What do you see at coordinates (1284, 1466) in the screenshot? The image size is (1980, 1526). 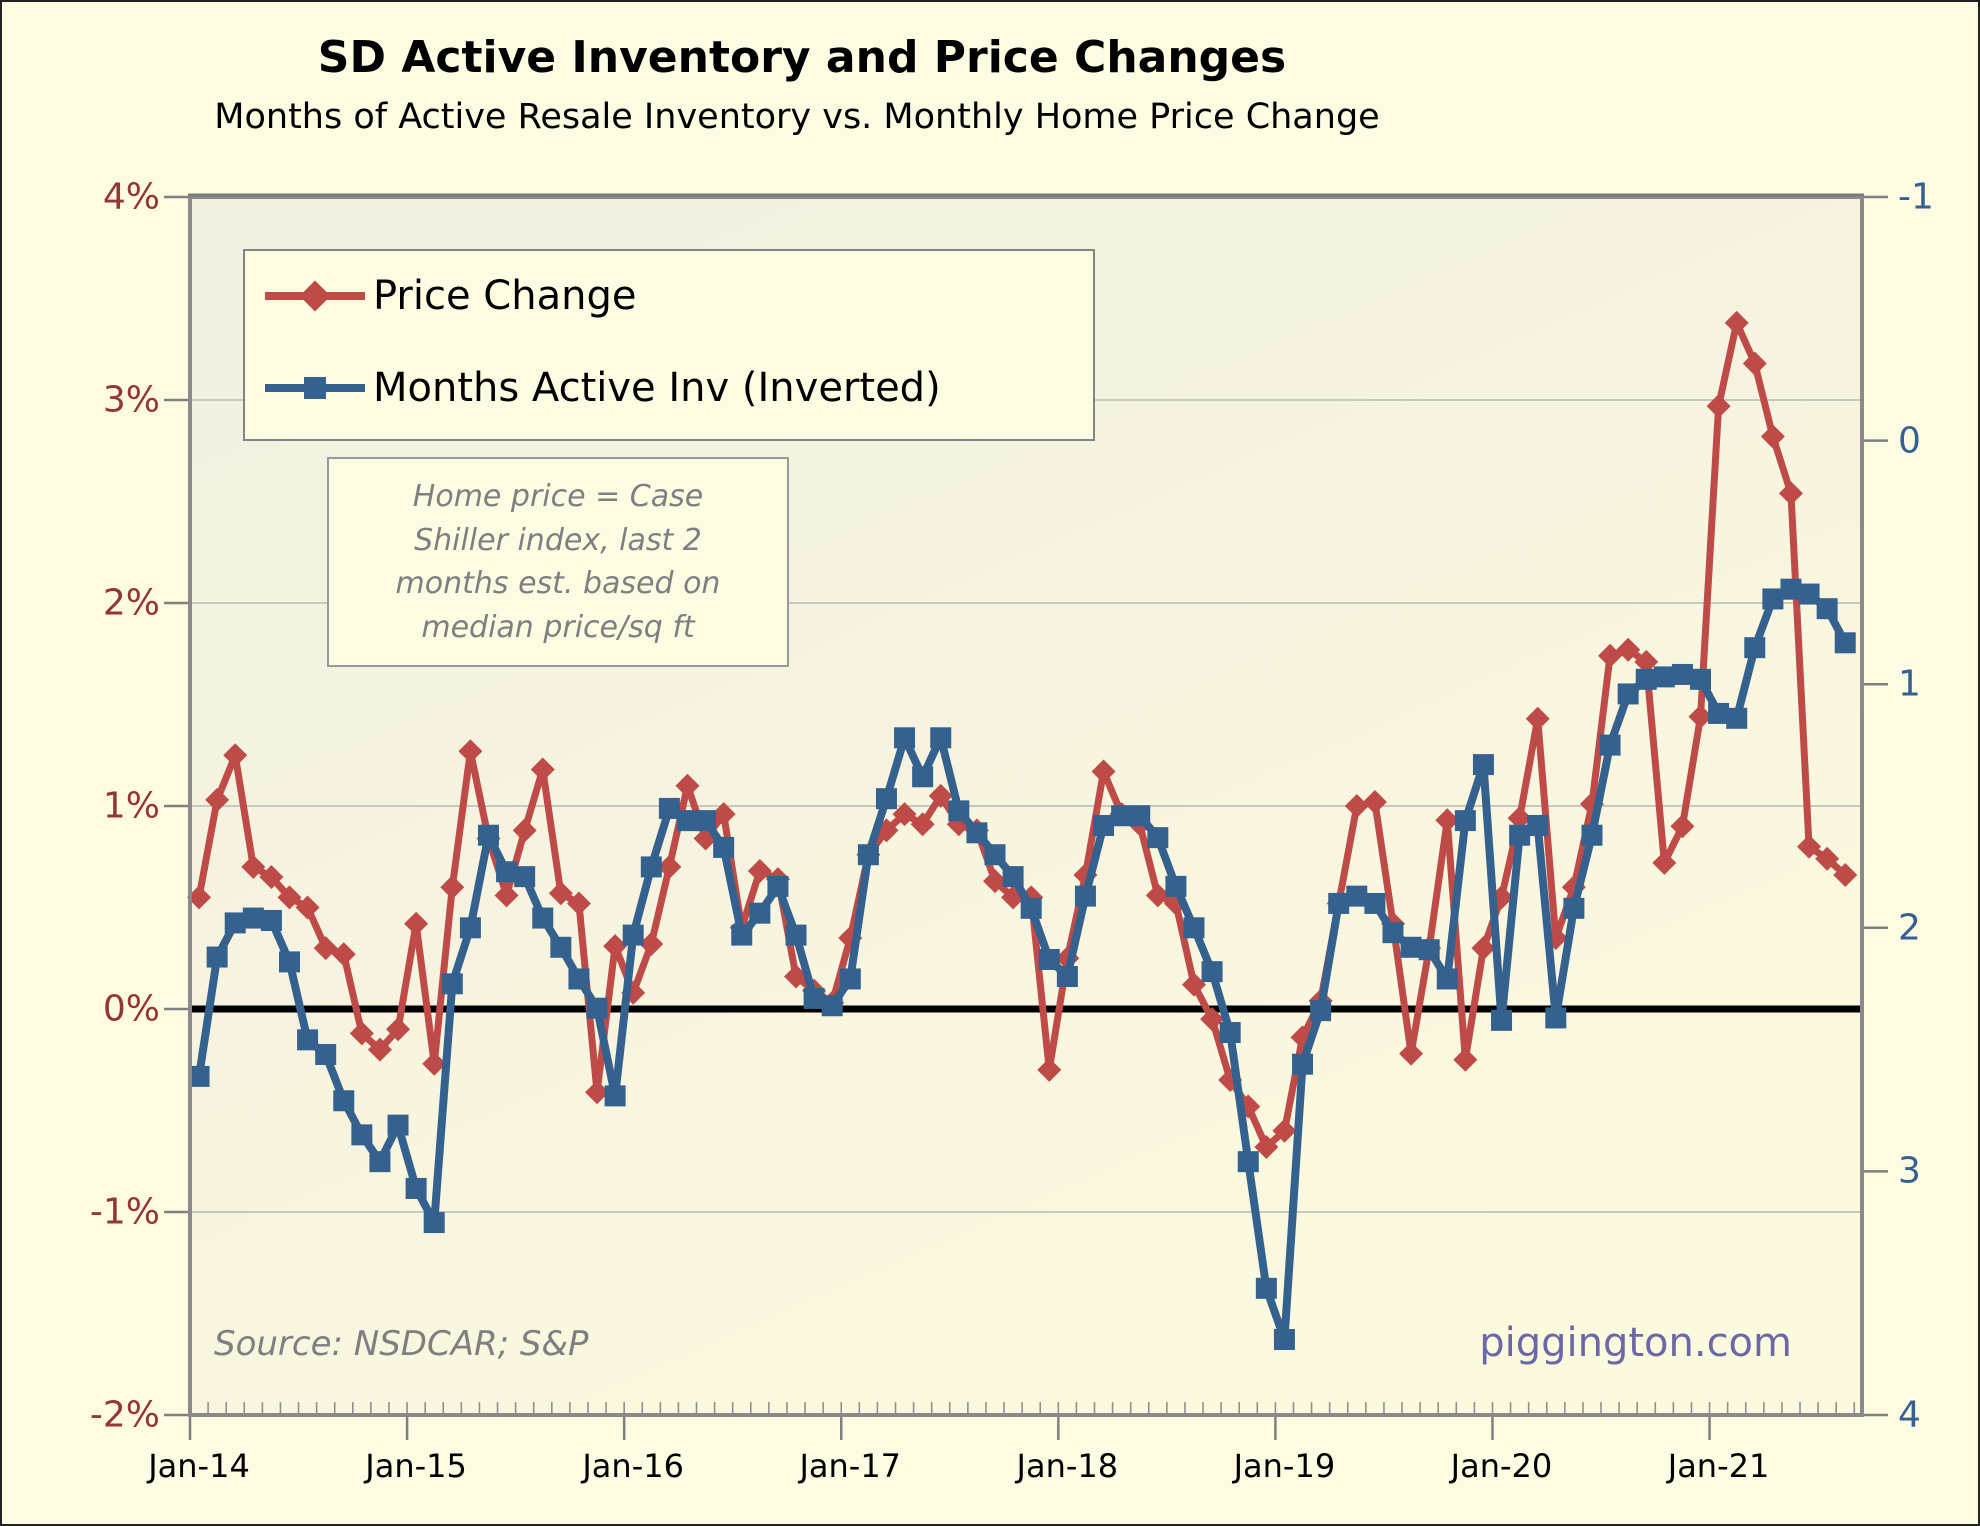 I see `x-axis-tick-label: Jan-19` at bounding box center [1284, 1466].